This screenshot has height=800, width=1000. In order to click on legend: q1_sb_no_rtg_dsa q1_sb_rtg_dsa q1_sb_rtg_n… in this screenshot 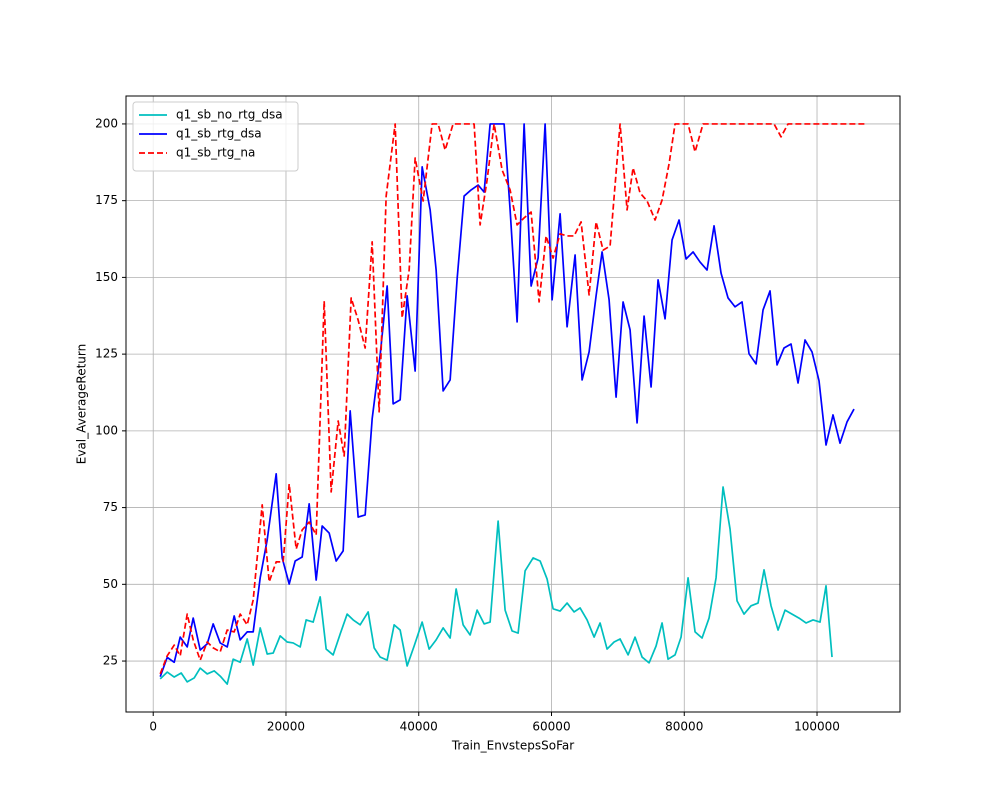, I will do `click(215, 136)`.